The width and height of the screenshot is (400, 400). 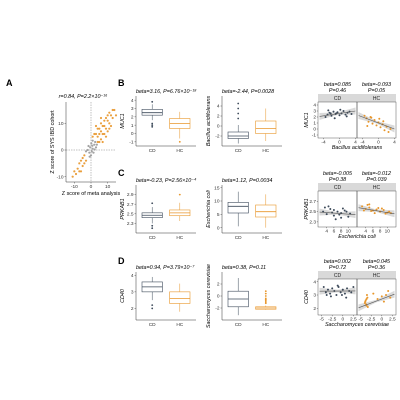 I want to click on y-axis-label: PRKAB1, so click(x=123, y=208).